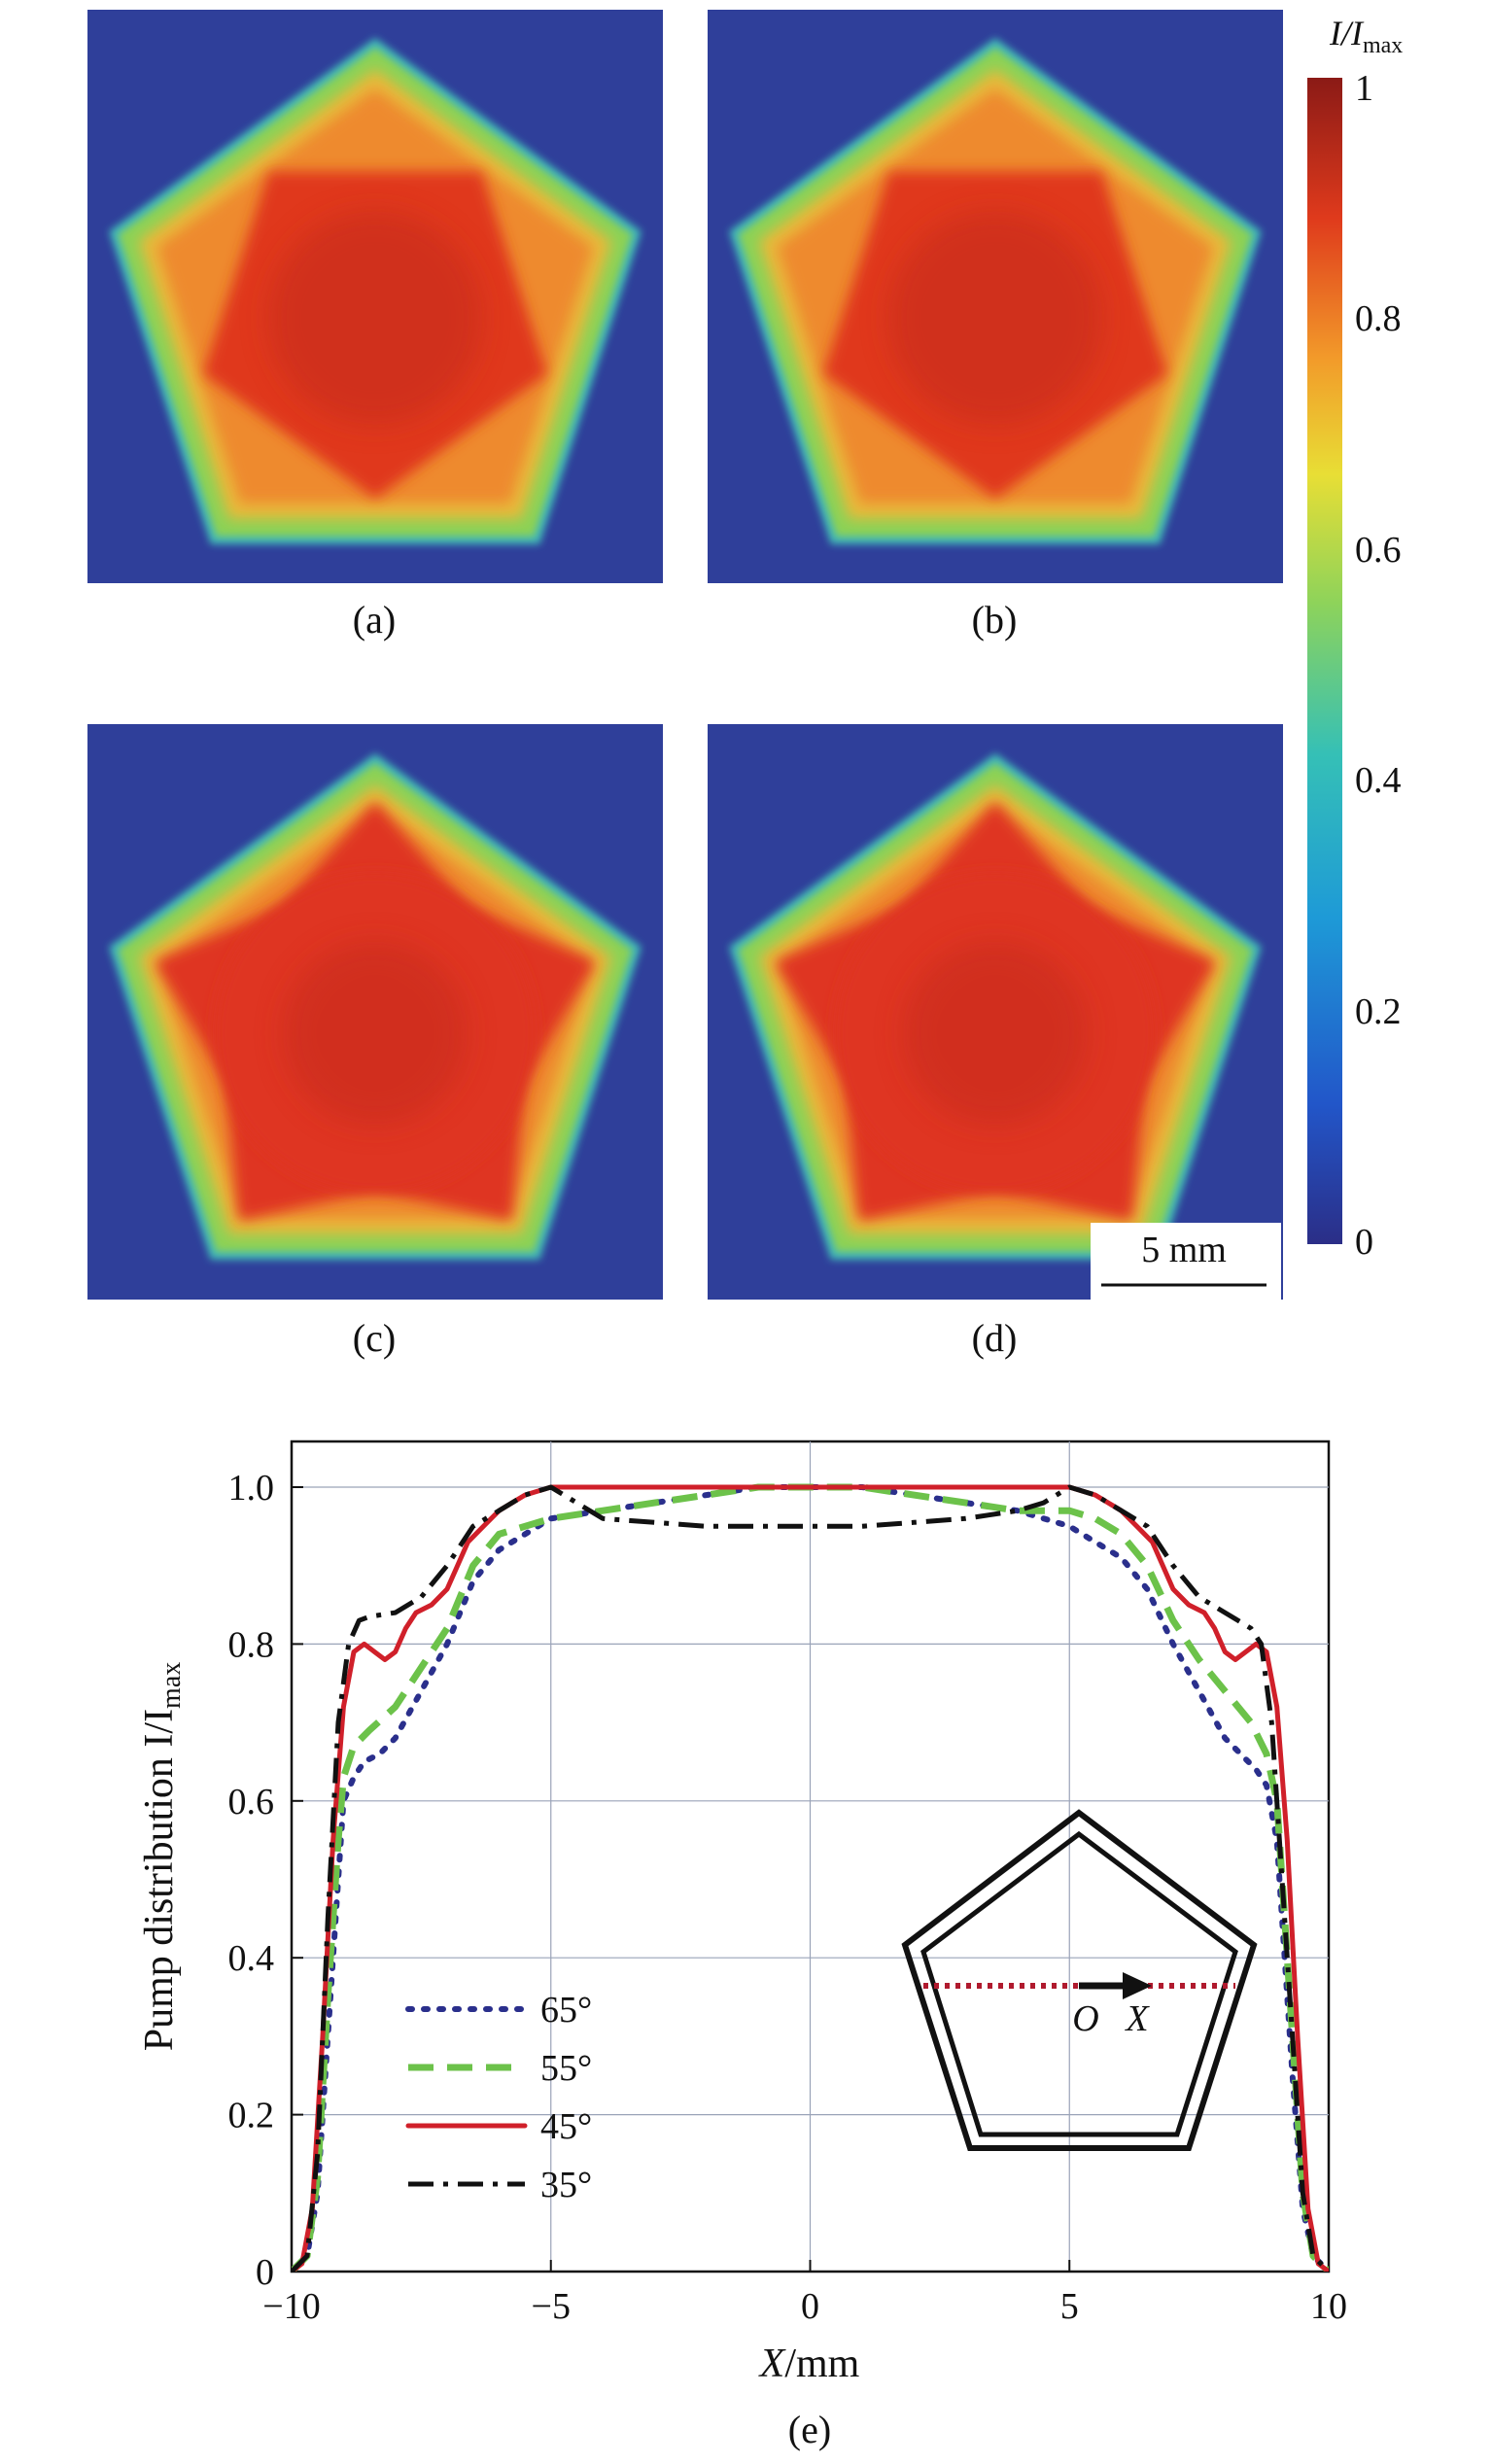 Image resolution: width=1492 pixels, height=2464 pixels. I want to click on colorbar-tick-0.2: 0.2, so click(1378, 1012).